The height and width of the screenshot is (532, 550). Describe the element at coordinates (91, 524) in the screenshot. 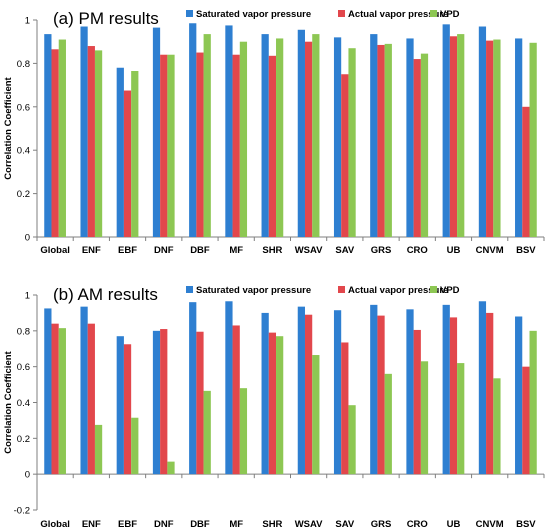

I see `x-category-label: ENF` at that location.